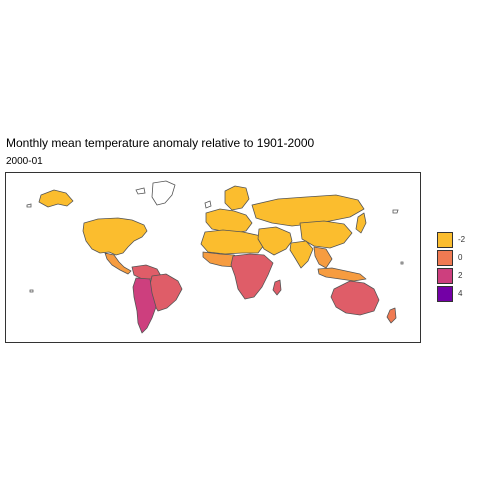  Describe the element at coordinates (252, 276) in the screenshot. I see `region-central-and-southern-africa` at that location.